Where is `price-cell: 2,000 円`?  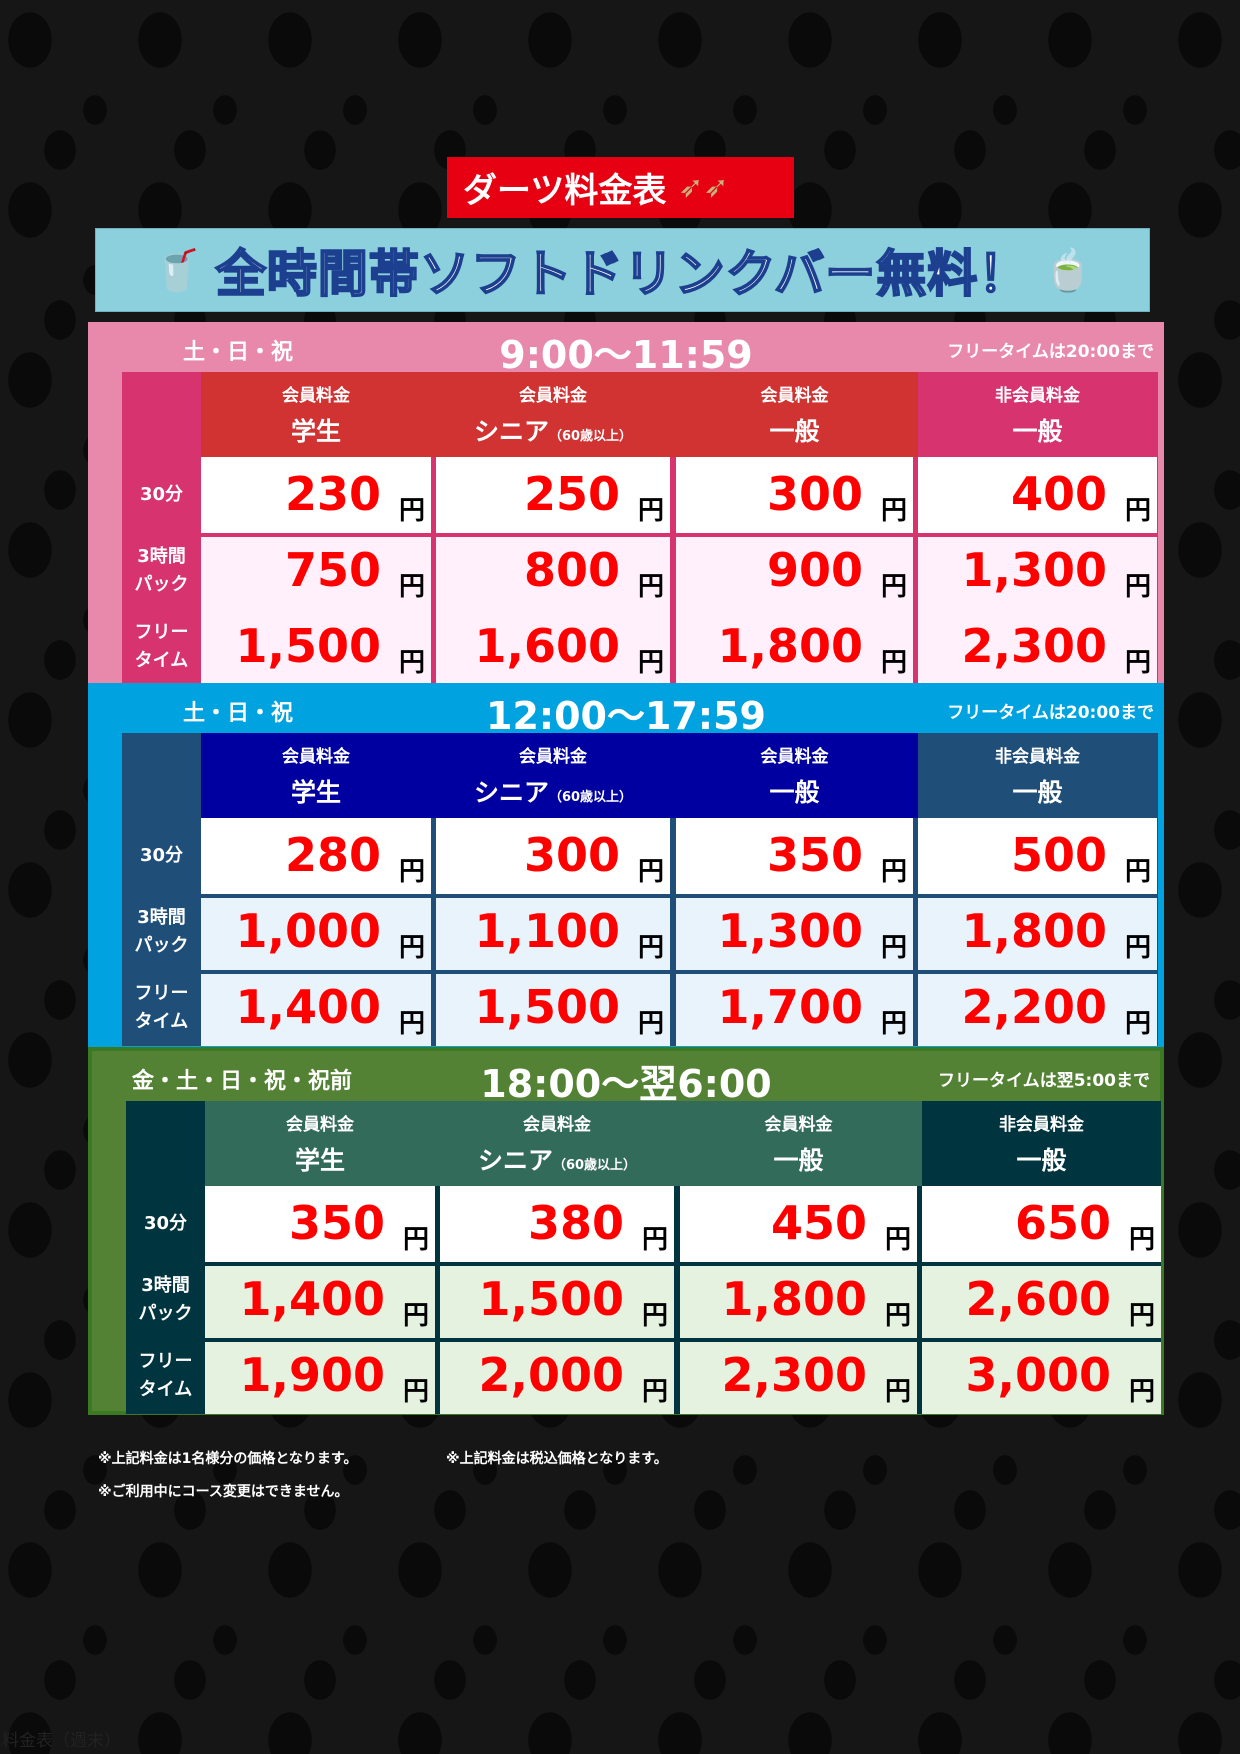
price-cell: 2,000 円 is located at coordinates (557, 1376).